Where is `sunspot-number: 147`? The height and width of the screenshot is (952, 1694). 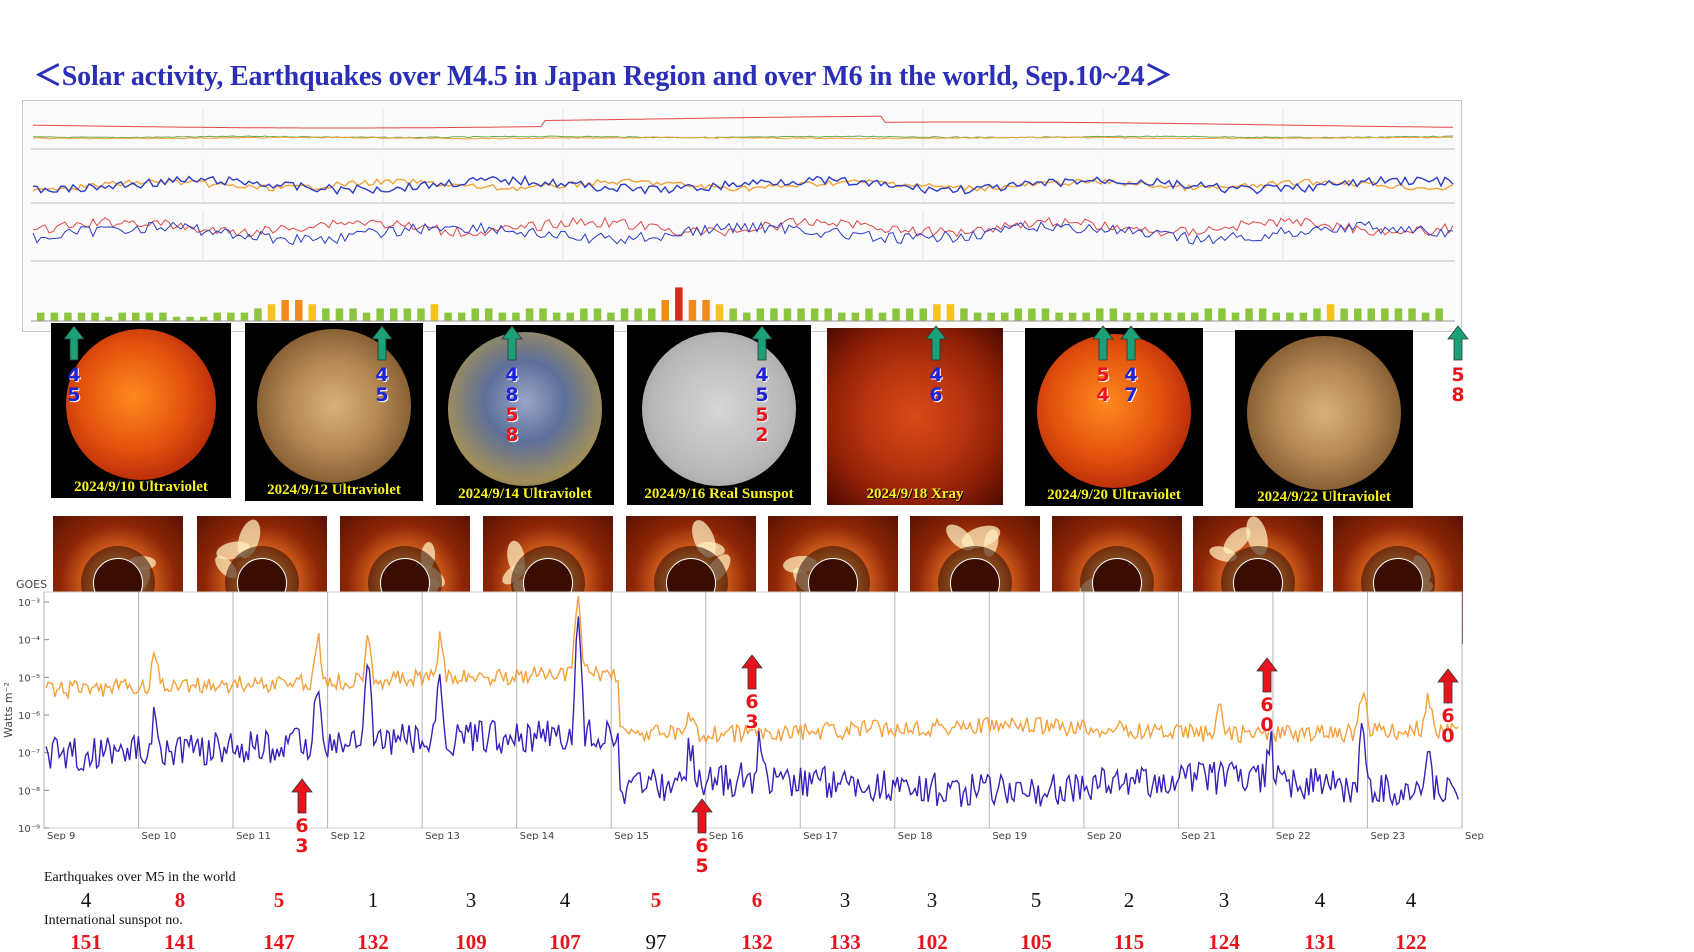 sunspot-number: 147 is located at coordinates (279, 941).